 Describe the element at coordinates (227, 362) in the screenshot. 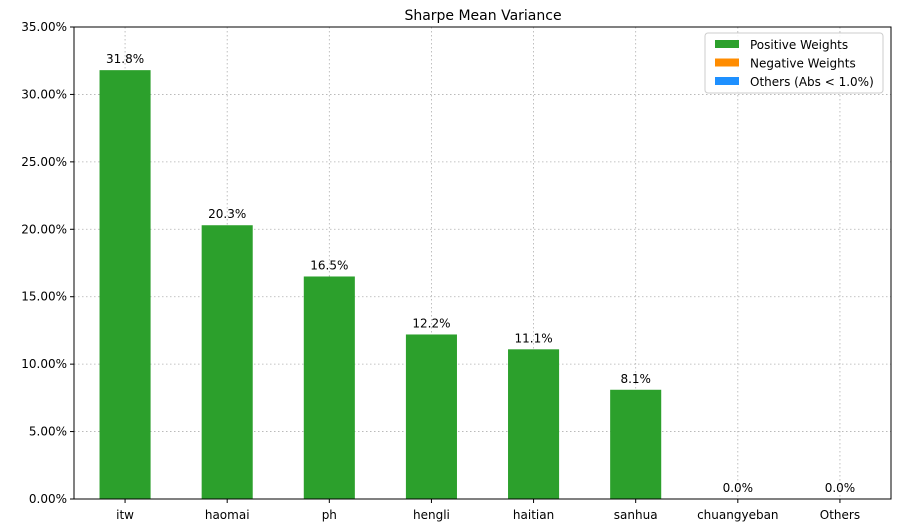

I see `bar-haomai` at that location.